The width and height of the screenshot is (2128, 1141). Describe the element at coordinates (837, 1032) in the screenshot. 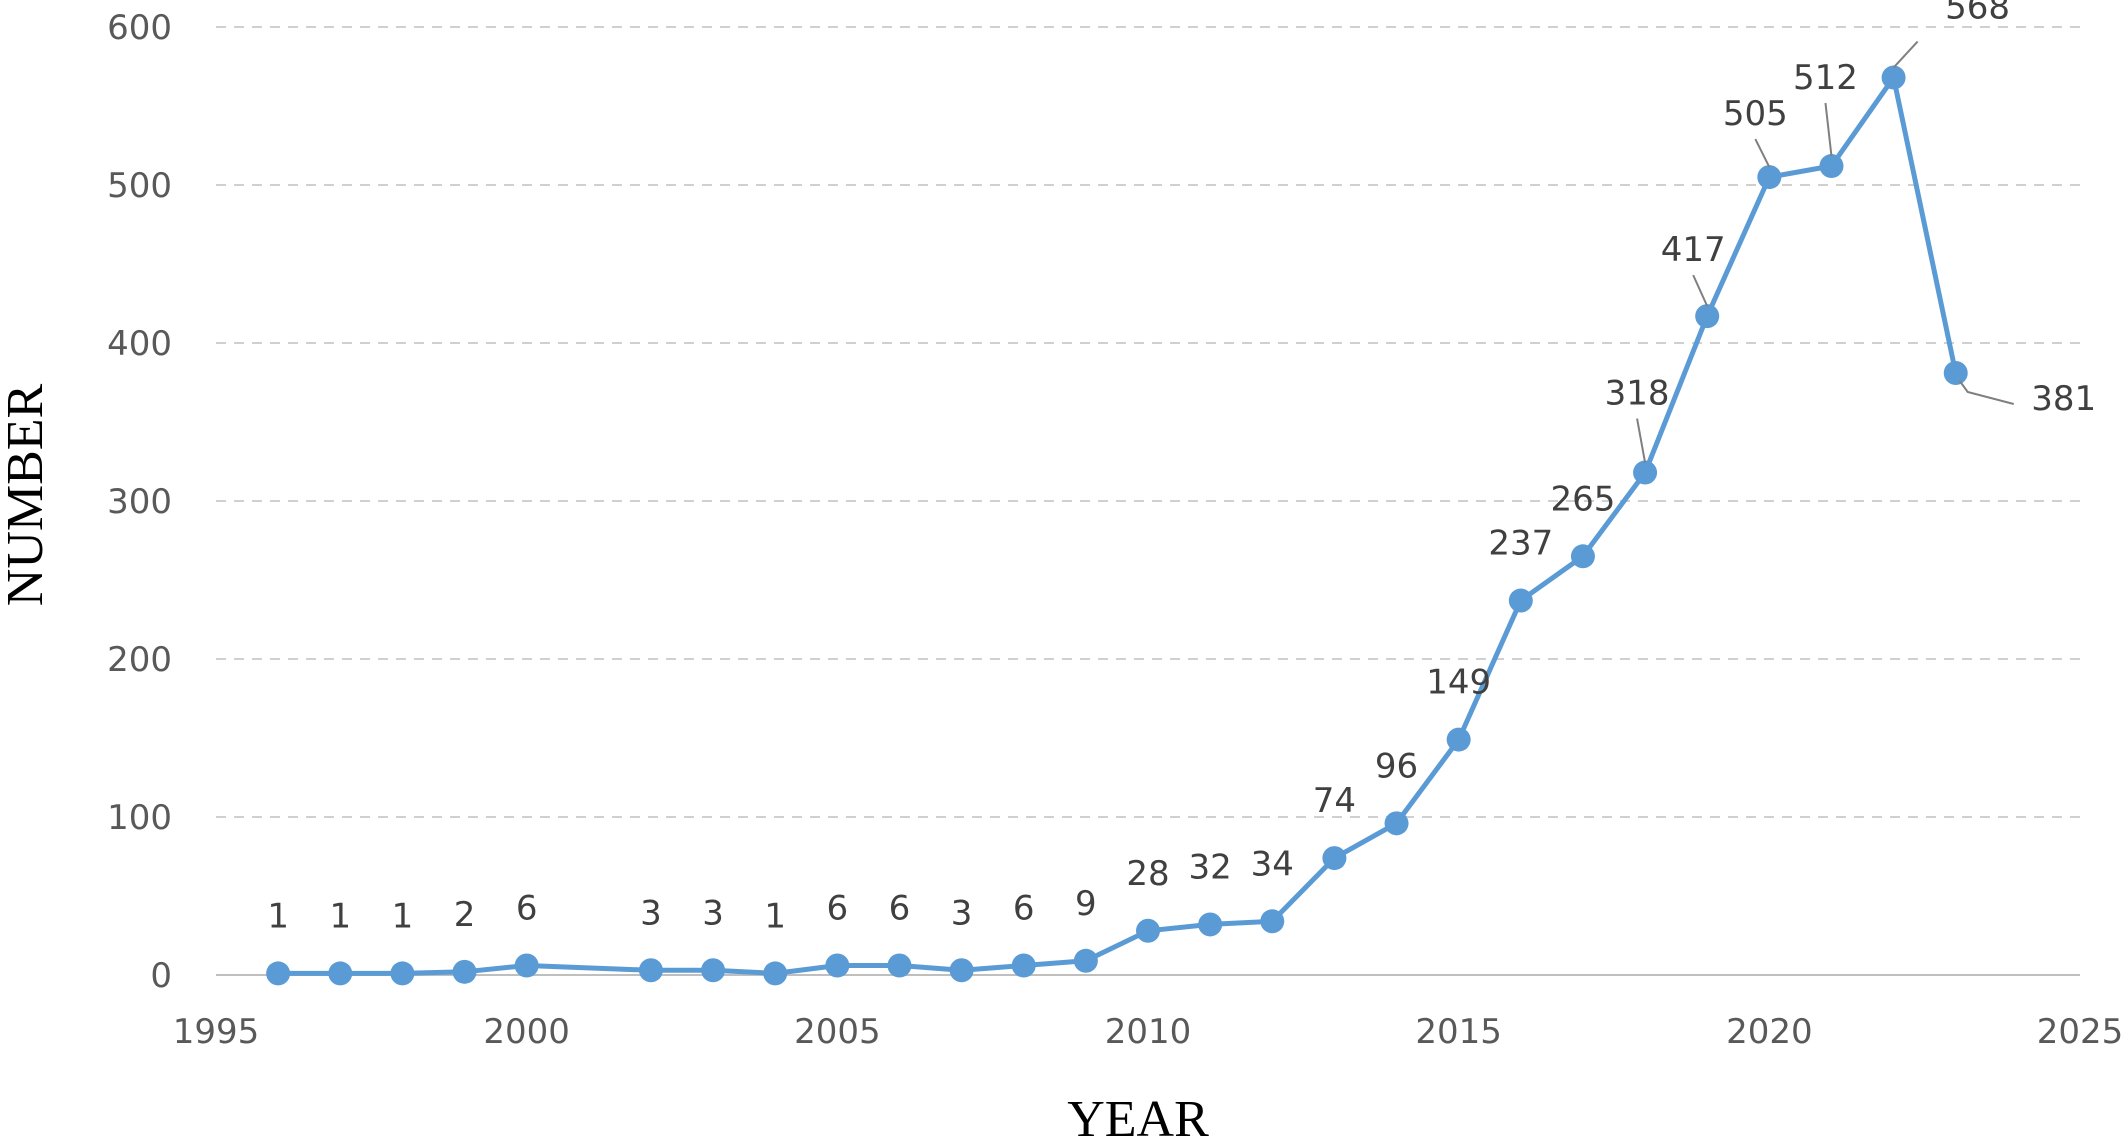

I see `x-tick-label: 2005` at that location.